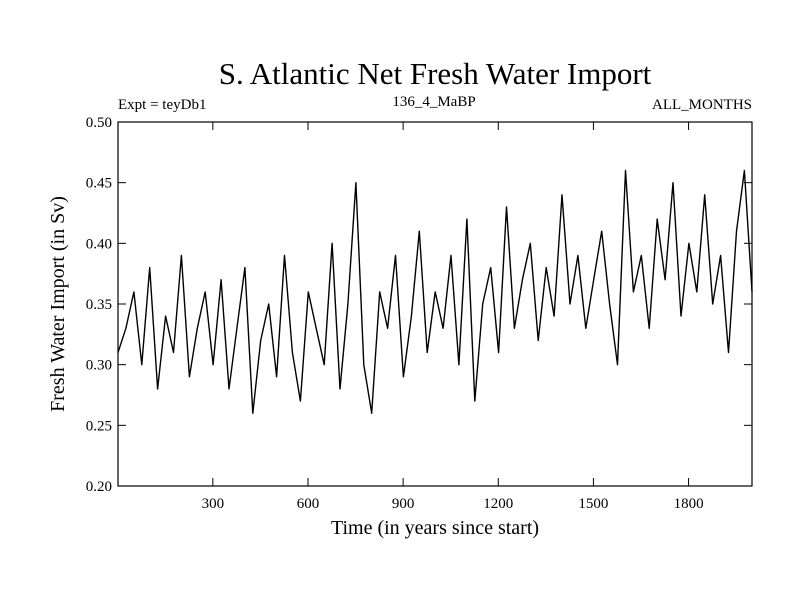 This screenshot has height=600, width=800. Describe the element at coordinates (99, 184) in the screenshot. I see `y-tick-label: 0.45` at that location.